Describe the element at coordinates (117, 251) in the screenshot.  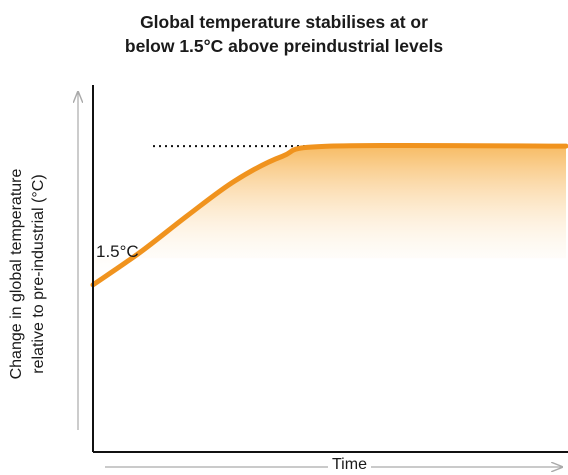
I see `reference-line-label: 1.5°C` at that location.